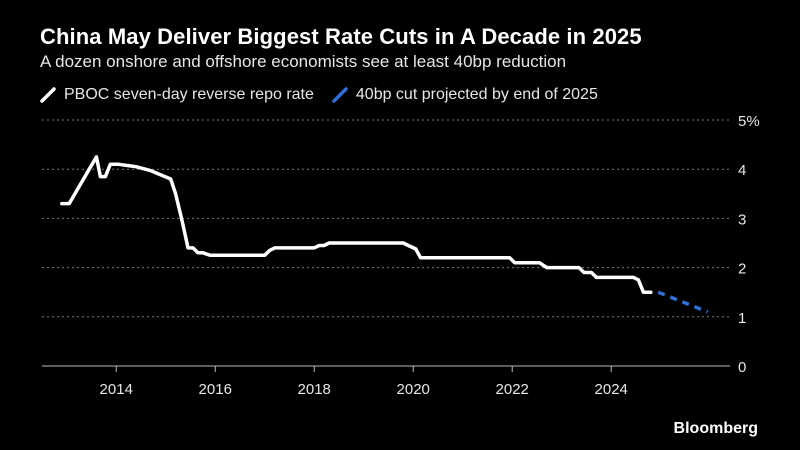  What do you see at coordinates (683, 302) in the screenshot?
I see `projection-series-line` at bounding box center [683, 302].